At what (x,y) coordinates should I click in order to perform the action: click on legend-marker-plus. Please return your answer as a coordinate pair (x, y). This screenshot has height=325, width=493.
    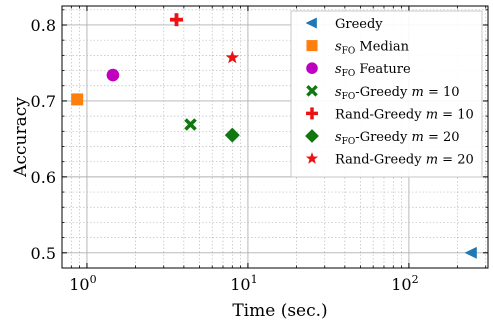
    Looking at the image, I should click on (312, 113).